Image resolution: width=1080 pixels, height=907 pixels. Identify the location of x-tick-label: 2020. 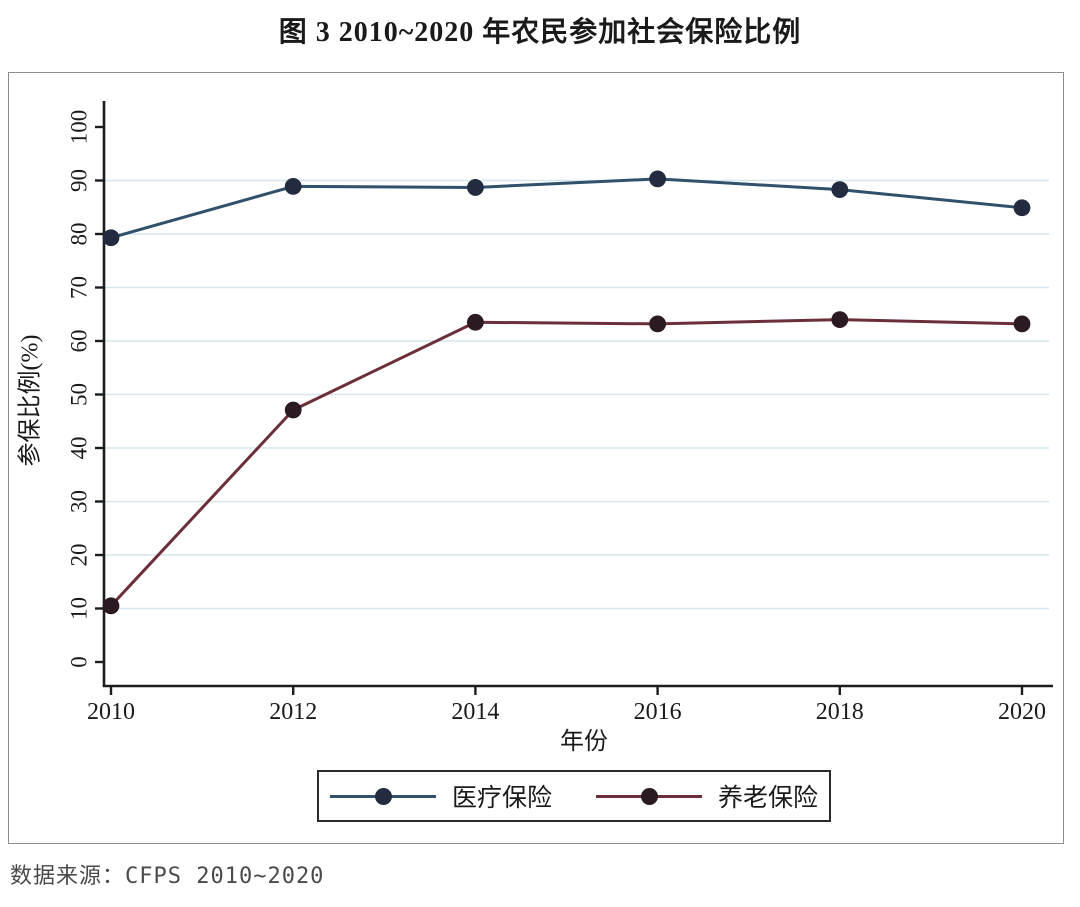
(1022, 712).